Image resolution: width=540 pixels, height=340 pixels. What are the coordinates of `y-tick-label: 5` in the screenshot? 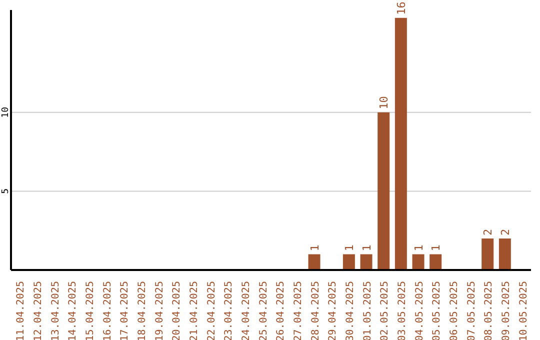 It's located at (6, 191).